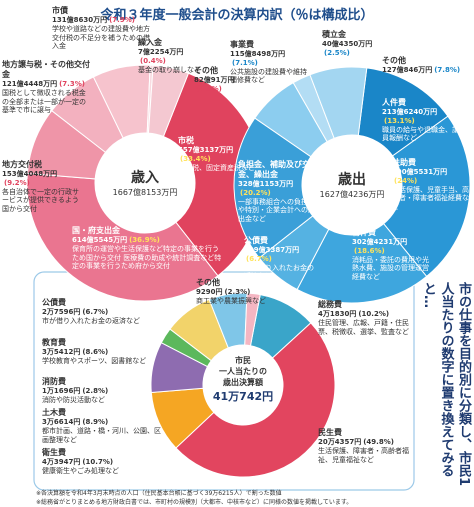 The height and width of the screenshot is (507, 474). I want to click on category-name: 地方譲与税・その他交付金, so click(46, 69).